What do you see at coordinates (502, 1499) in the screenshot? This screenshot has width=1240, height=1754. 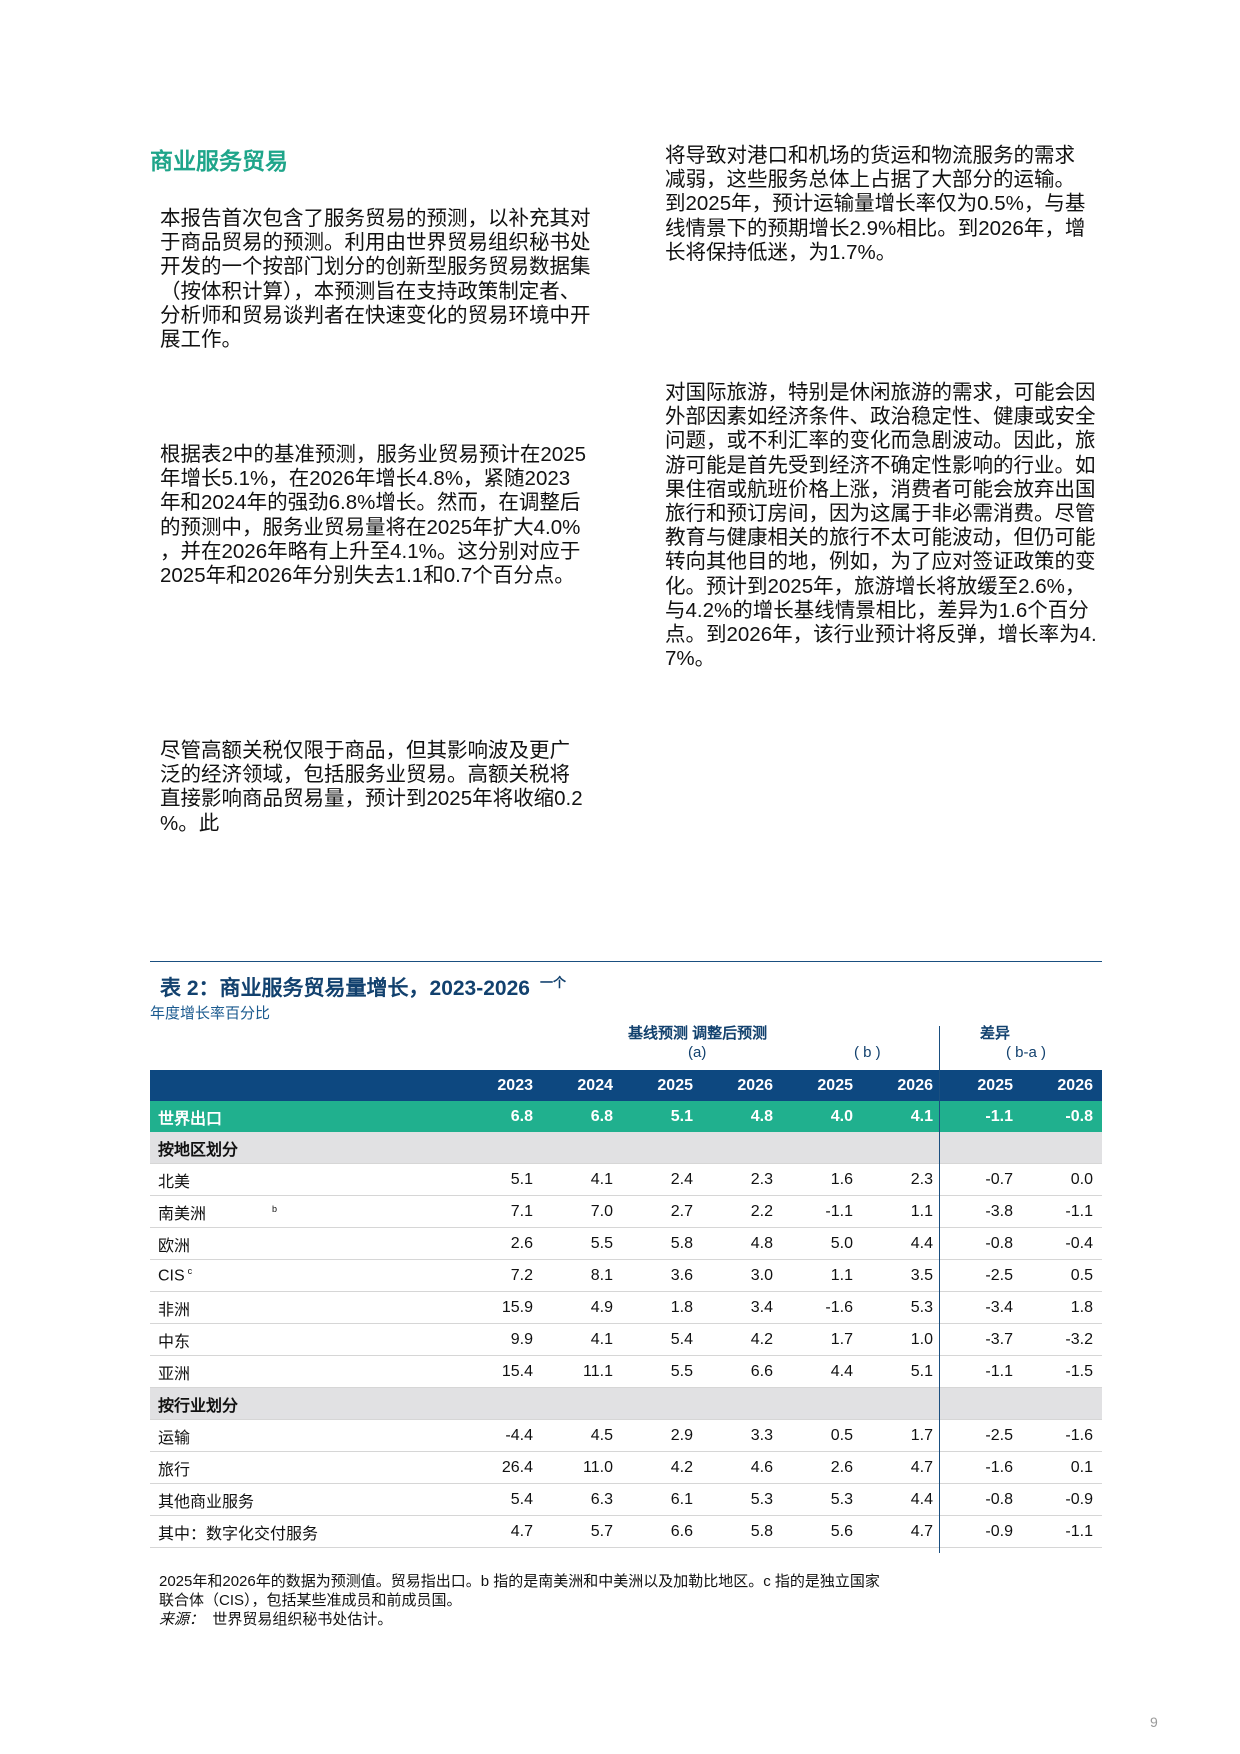 I see `value-cell: 5.4` at bounding box center [502, 1499].